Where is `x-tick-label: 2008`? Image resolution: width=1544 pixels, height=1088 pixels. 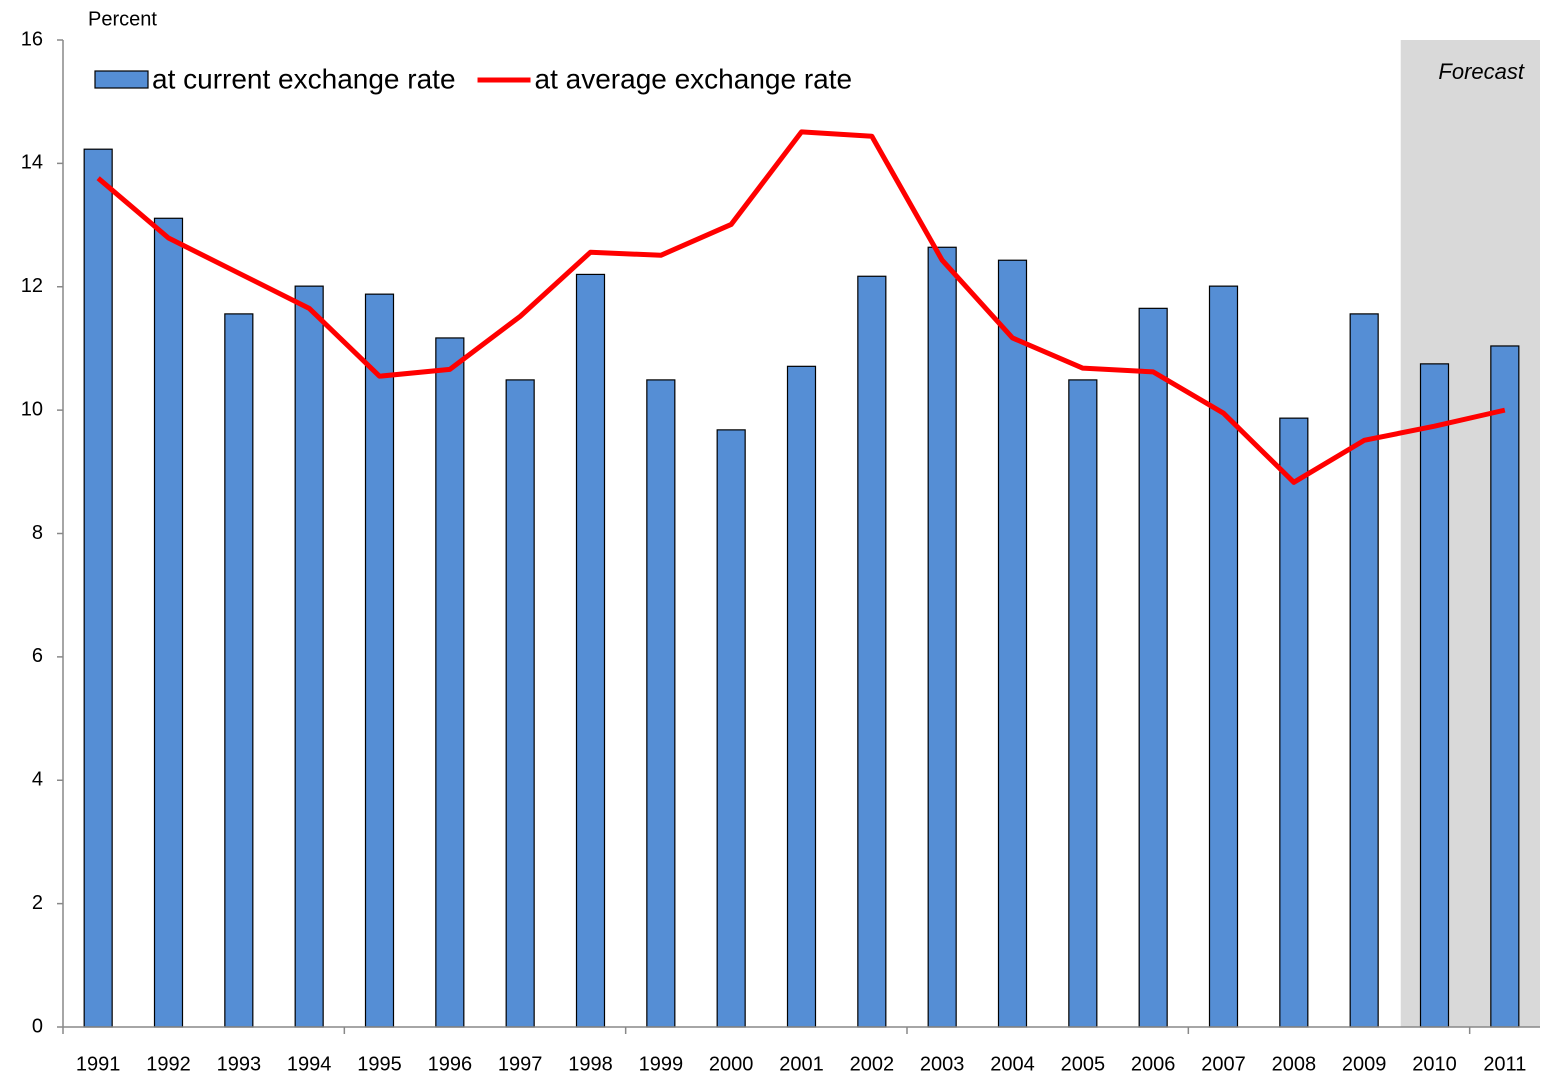 x-tick-label: 2008 is located at coordinates (1294, 1064).